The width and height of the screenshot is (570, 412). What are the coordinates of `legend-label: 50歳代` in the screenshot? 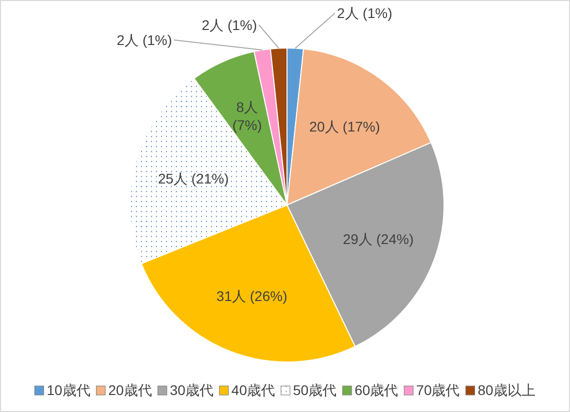 It's located at (315, 390).